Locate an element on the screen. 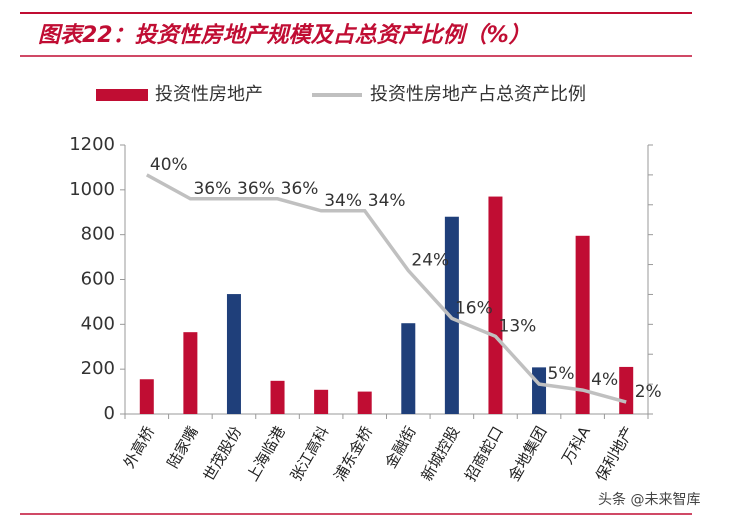 The height and width of the screenshot is (526, 736). legend-label: 投资性房地产 is located at coordinates (209, 94).